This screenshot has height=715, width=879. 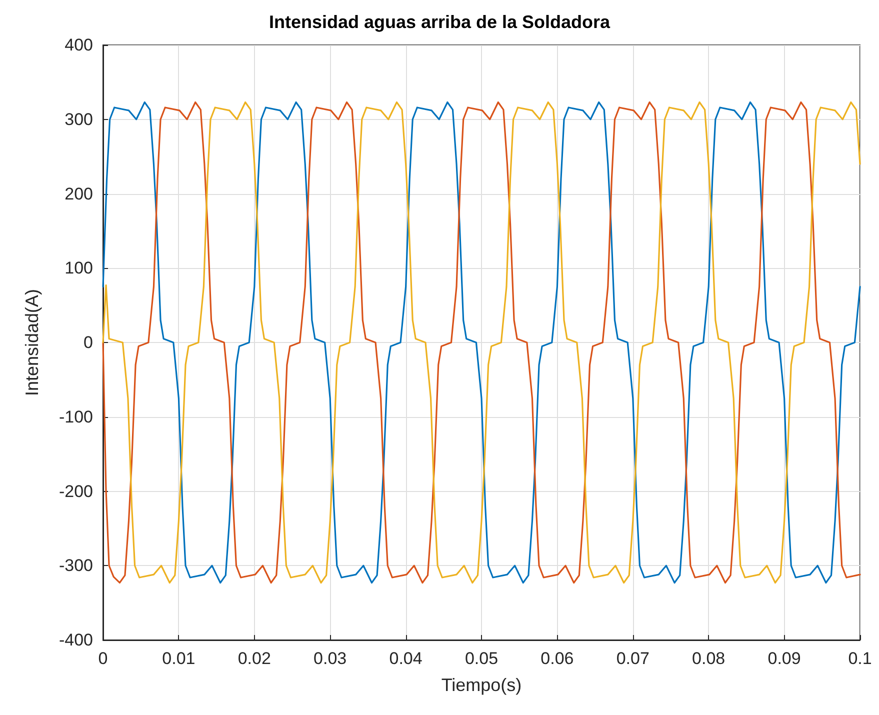 What do you see at coordinates (75, 491) in the screenshot?
I see `y-tick-label: -200` at bounding box center [75, 491].